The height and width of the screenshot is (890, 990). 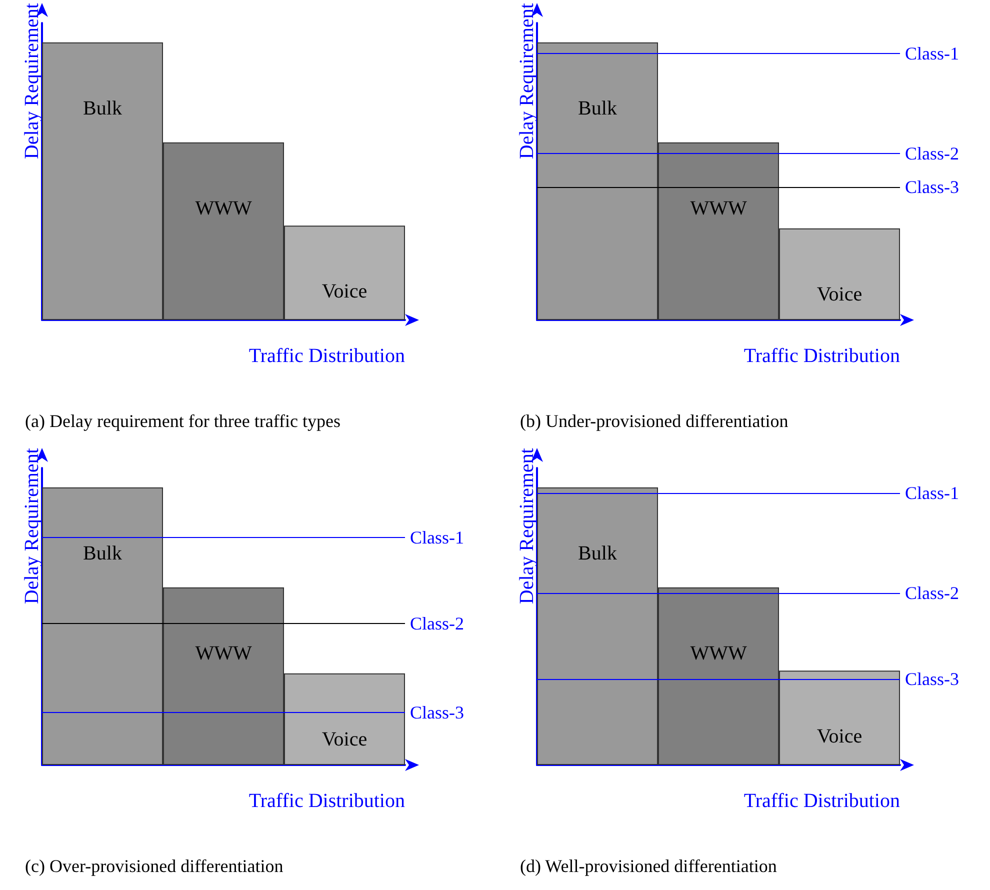 I want to click on text: (c) Over-provisioned differentiation, so click(x=154, y=866).